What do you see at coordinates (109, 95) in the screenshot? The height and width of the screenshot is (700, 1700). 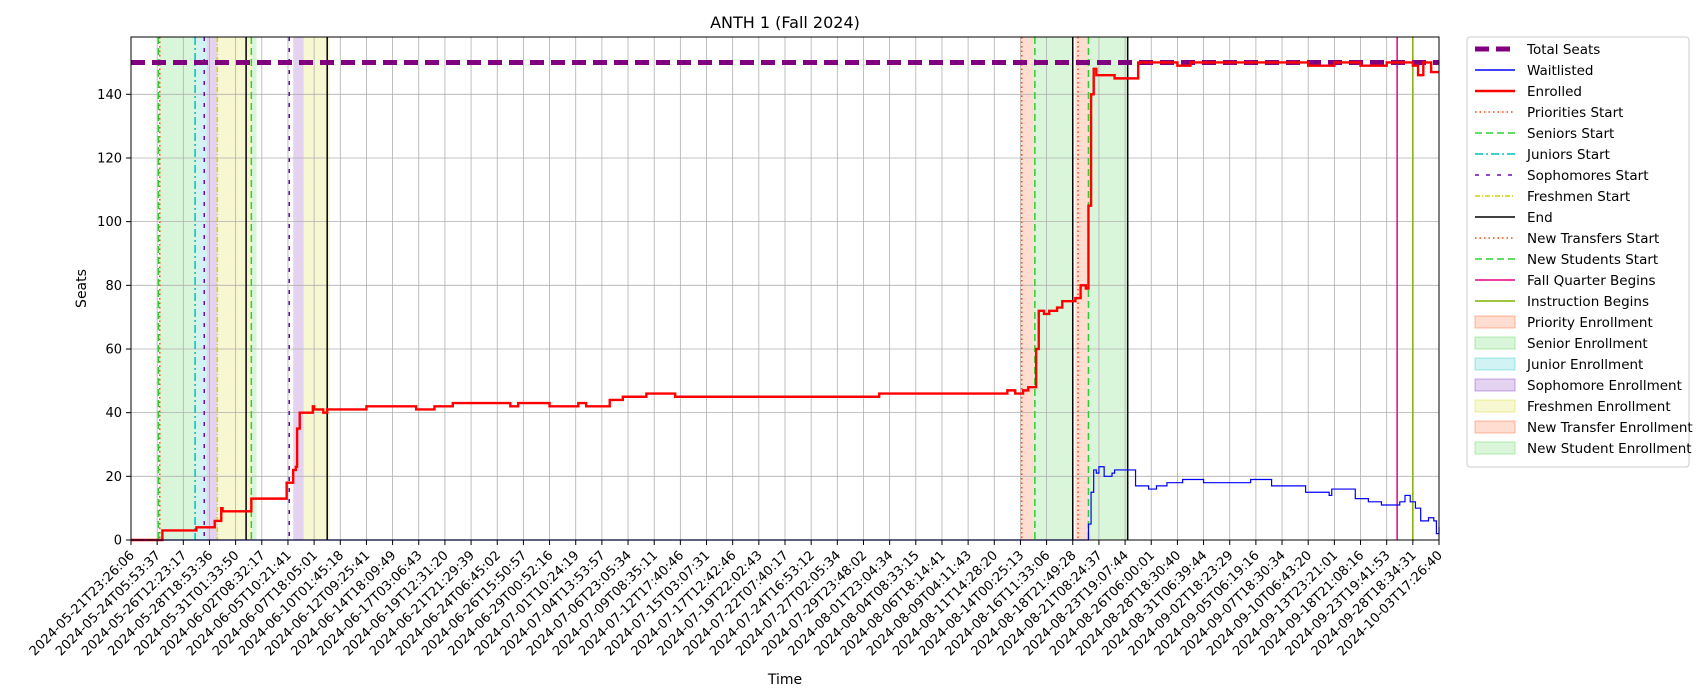 I see `y-tick-label-140: 140` at bounding box center [109, 95].